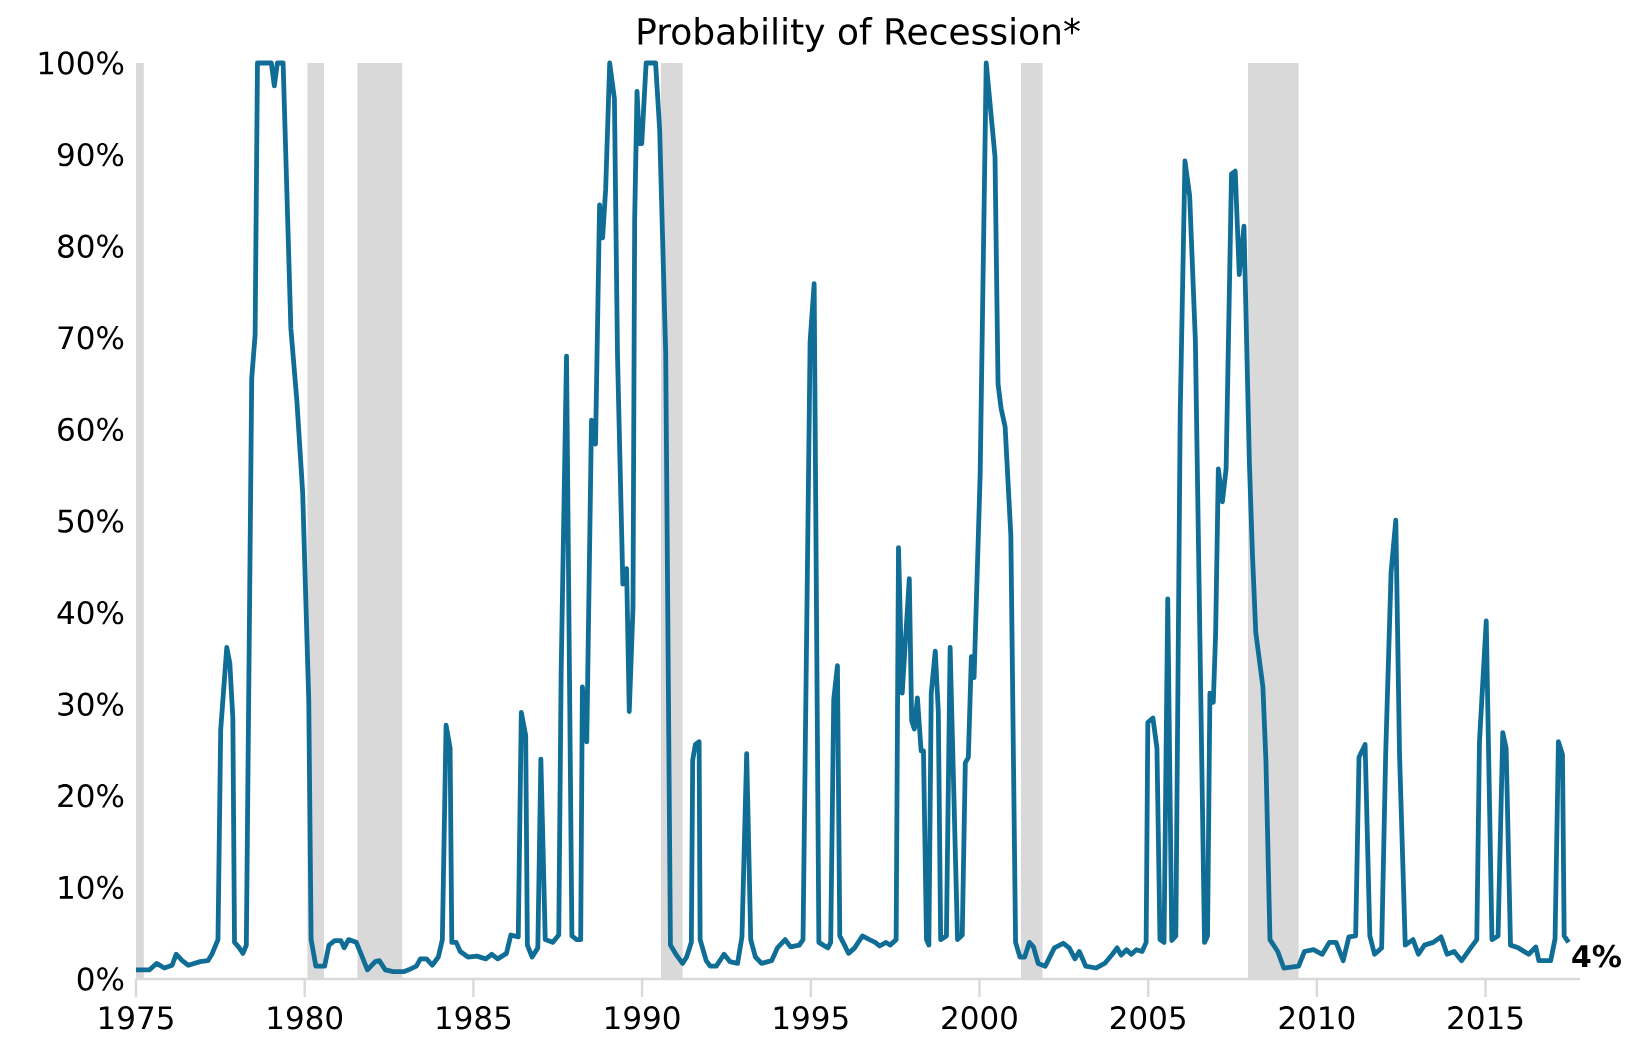  Describe the element at coordinates (1317, 1018) in the screenshot. I see `x-tick-label: 2010` at that location.